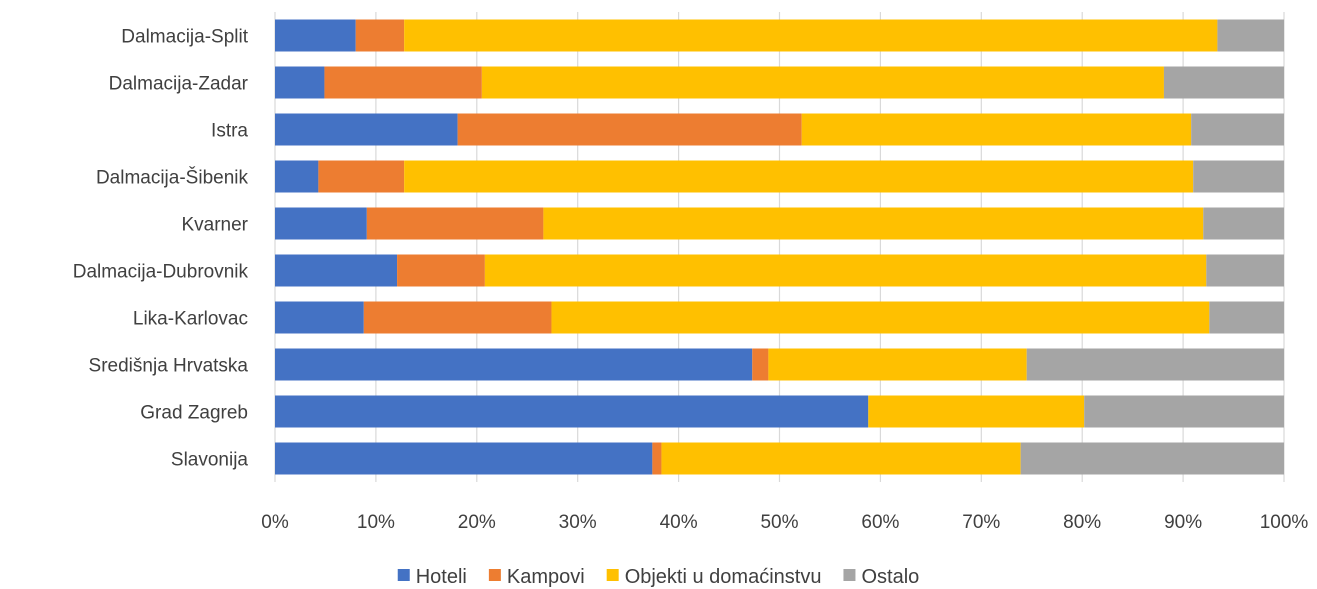 Image resolution: width=1317 pixels, height=589 pixels. Describe the element at coordinates (1082, 522) in the screenshot. I see `tick-label: 80%` at that location.